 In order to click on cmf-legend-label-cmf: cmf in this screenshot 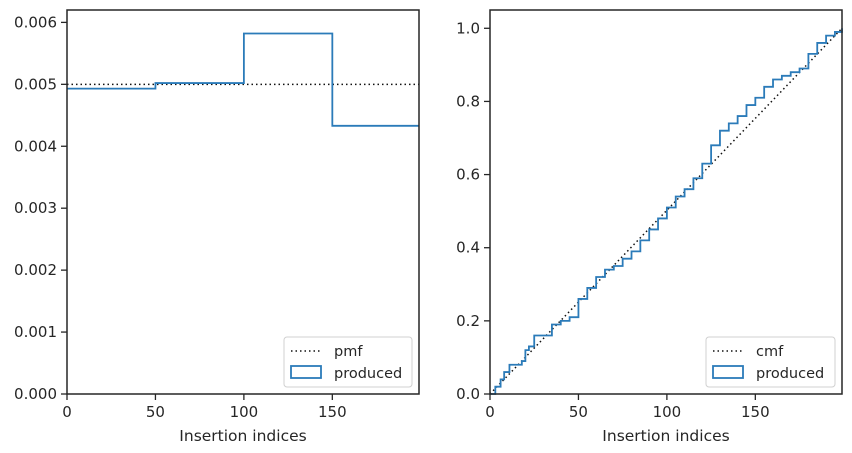, I will do `click(770, 352)`.